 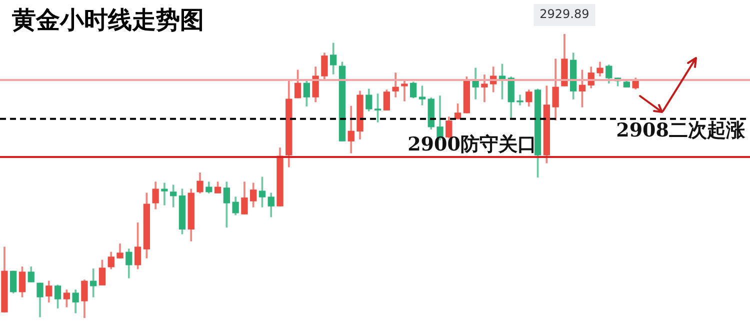 What do you see at coordinates (472, 144) in the screenshot?
I see `ref-line-label: 2900防守关口` at bounding box center [472, 144].